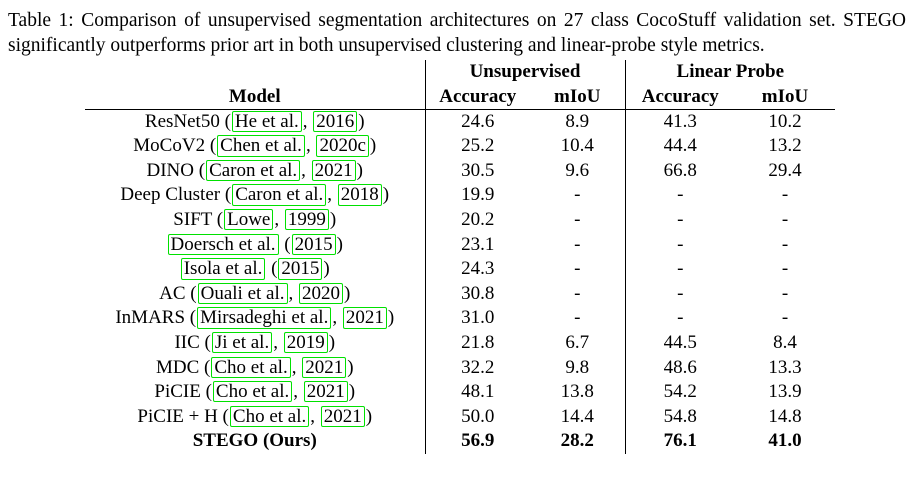 This screenshot has width=916, height=495. Describe the element at coordinates (477, 220) in the screenshot. I see `value-cell: 20.2` at that location.